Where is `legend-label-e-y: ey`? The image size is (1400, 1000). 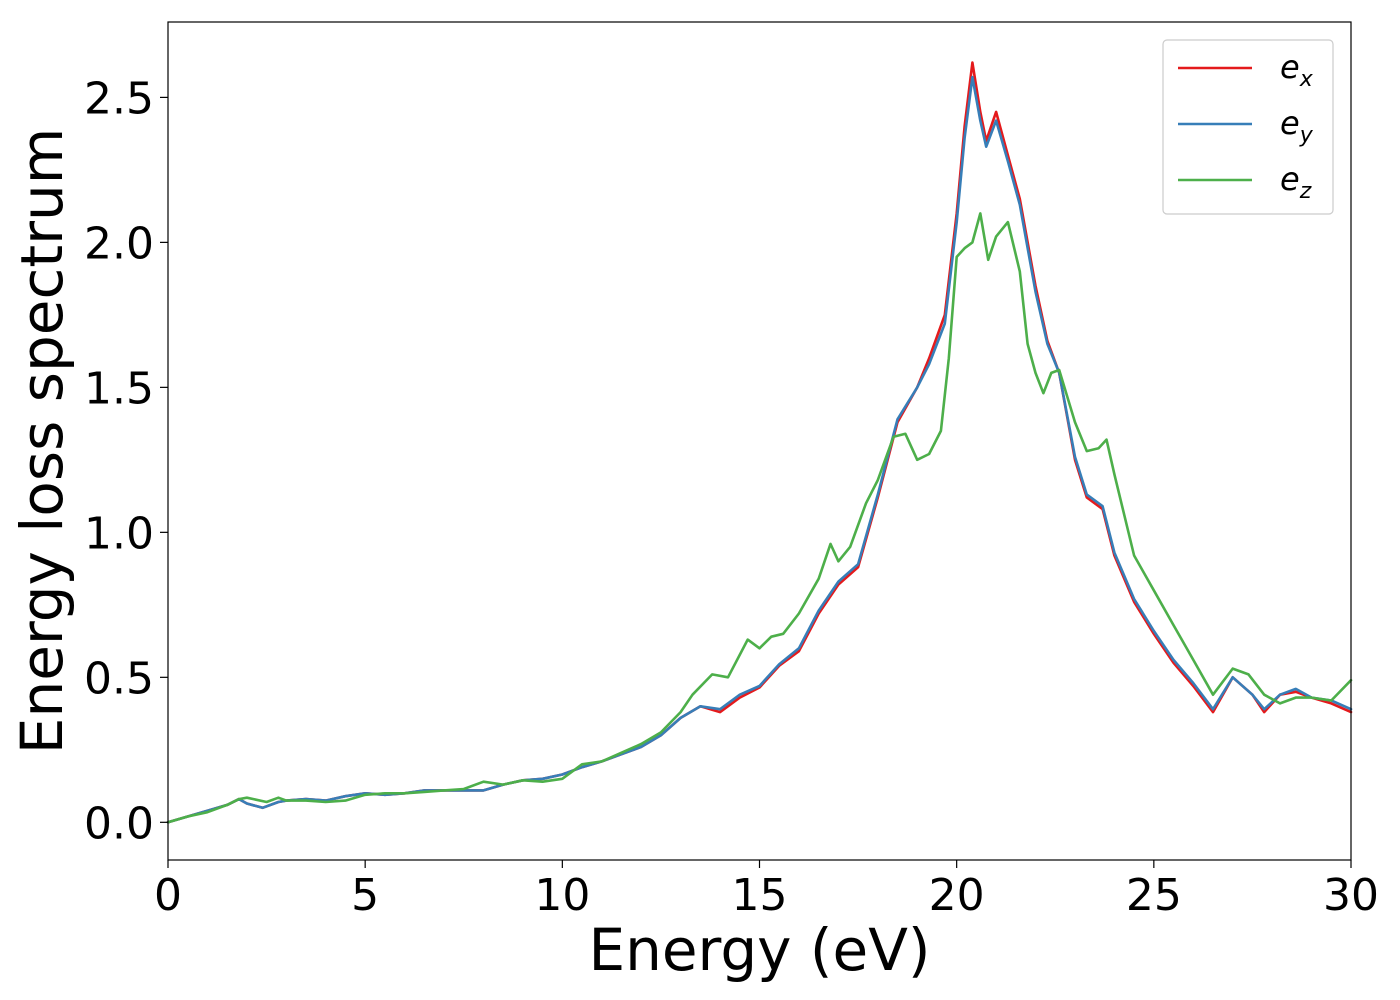 legend-label-e-y: ey is located at coordinates (1297, 126).